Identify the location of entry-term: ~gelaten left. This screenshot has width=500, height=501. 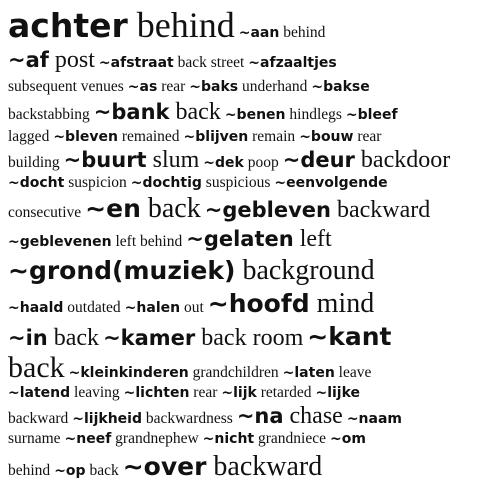
(258, 239).